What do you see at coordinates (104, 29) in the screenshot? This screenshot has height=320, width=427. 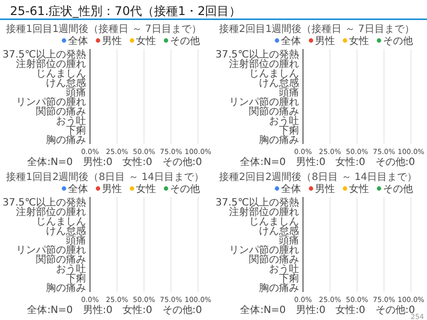 I see `chart-title: 接種1回目1週間後（接種日 ～ 7日目まで）` at bounding box center [104, 29].